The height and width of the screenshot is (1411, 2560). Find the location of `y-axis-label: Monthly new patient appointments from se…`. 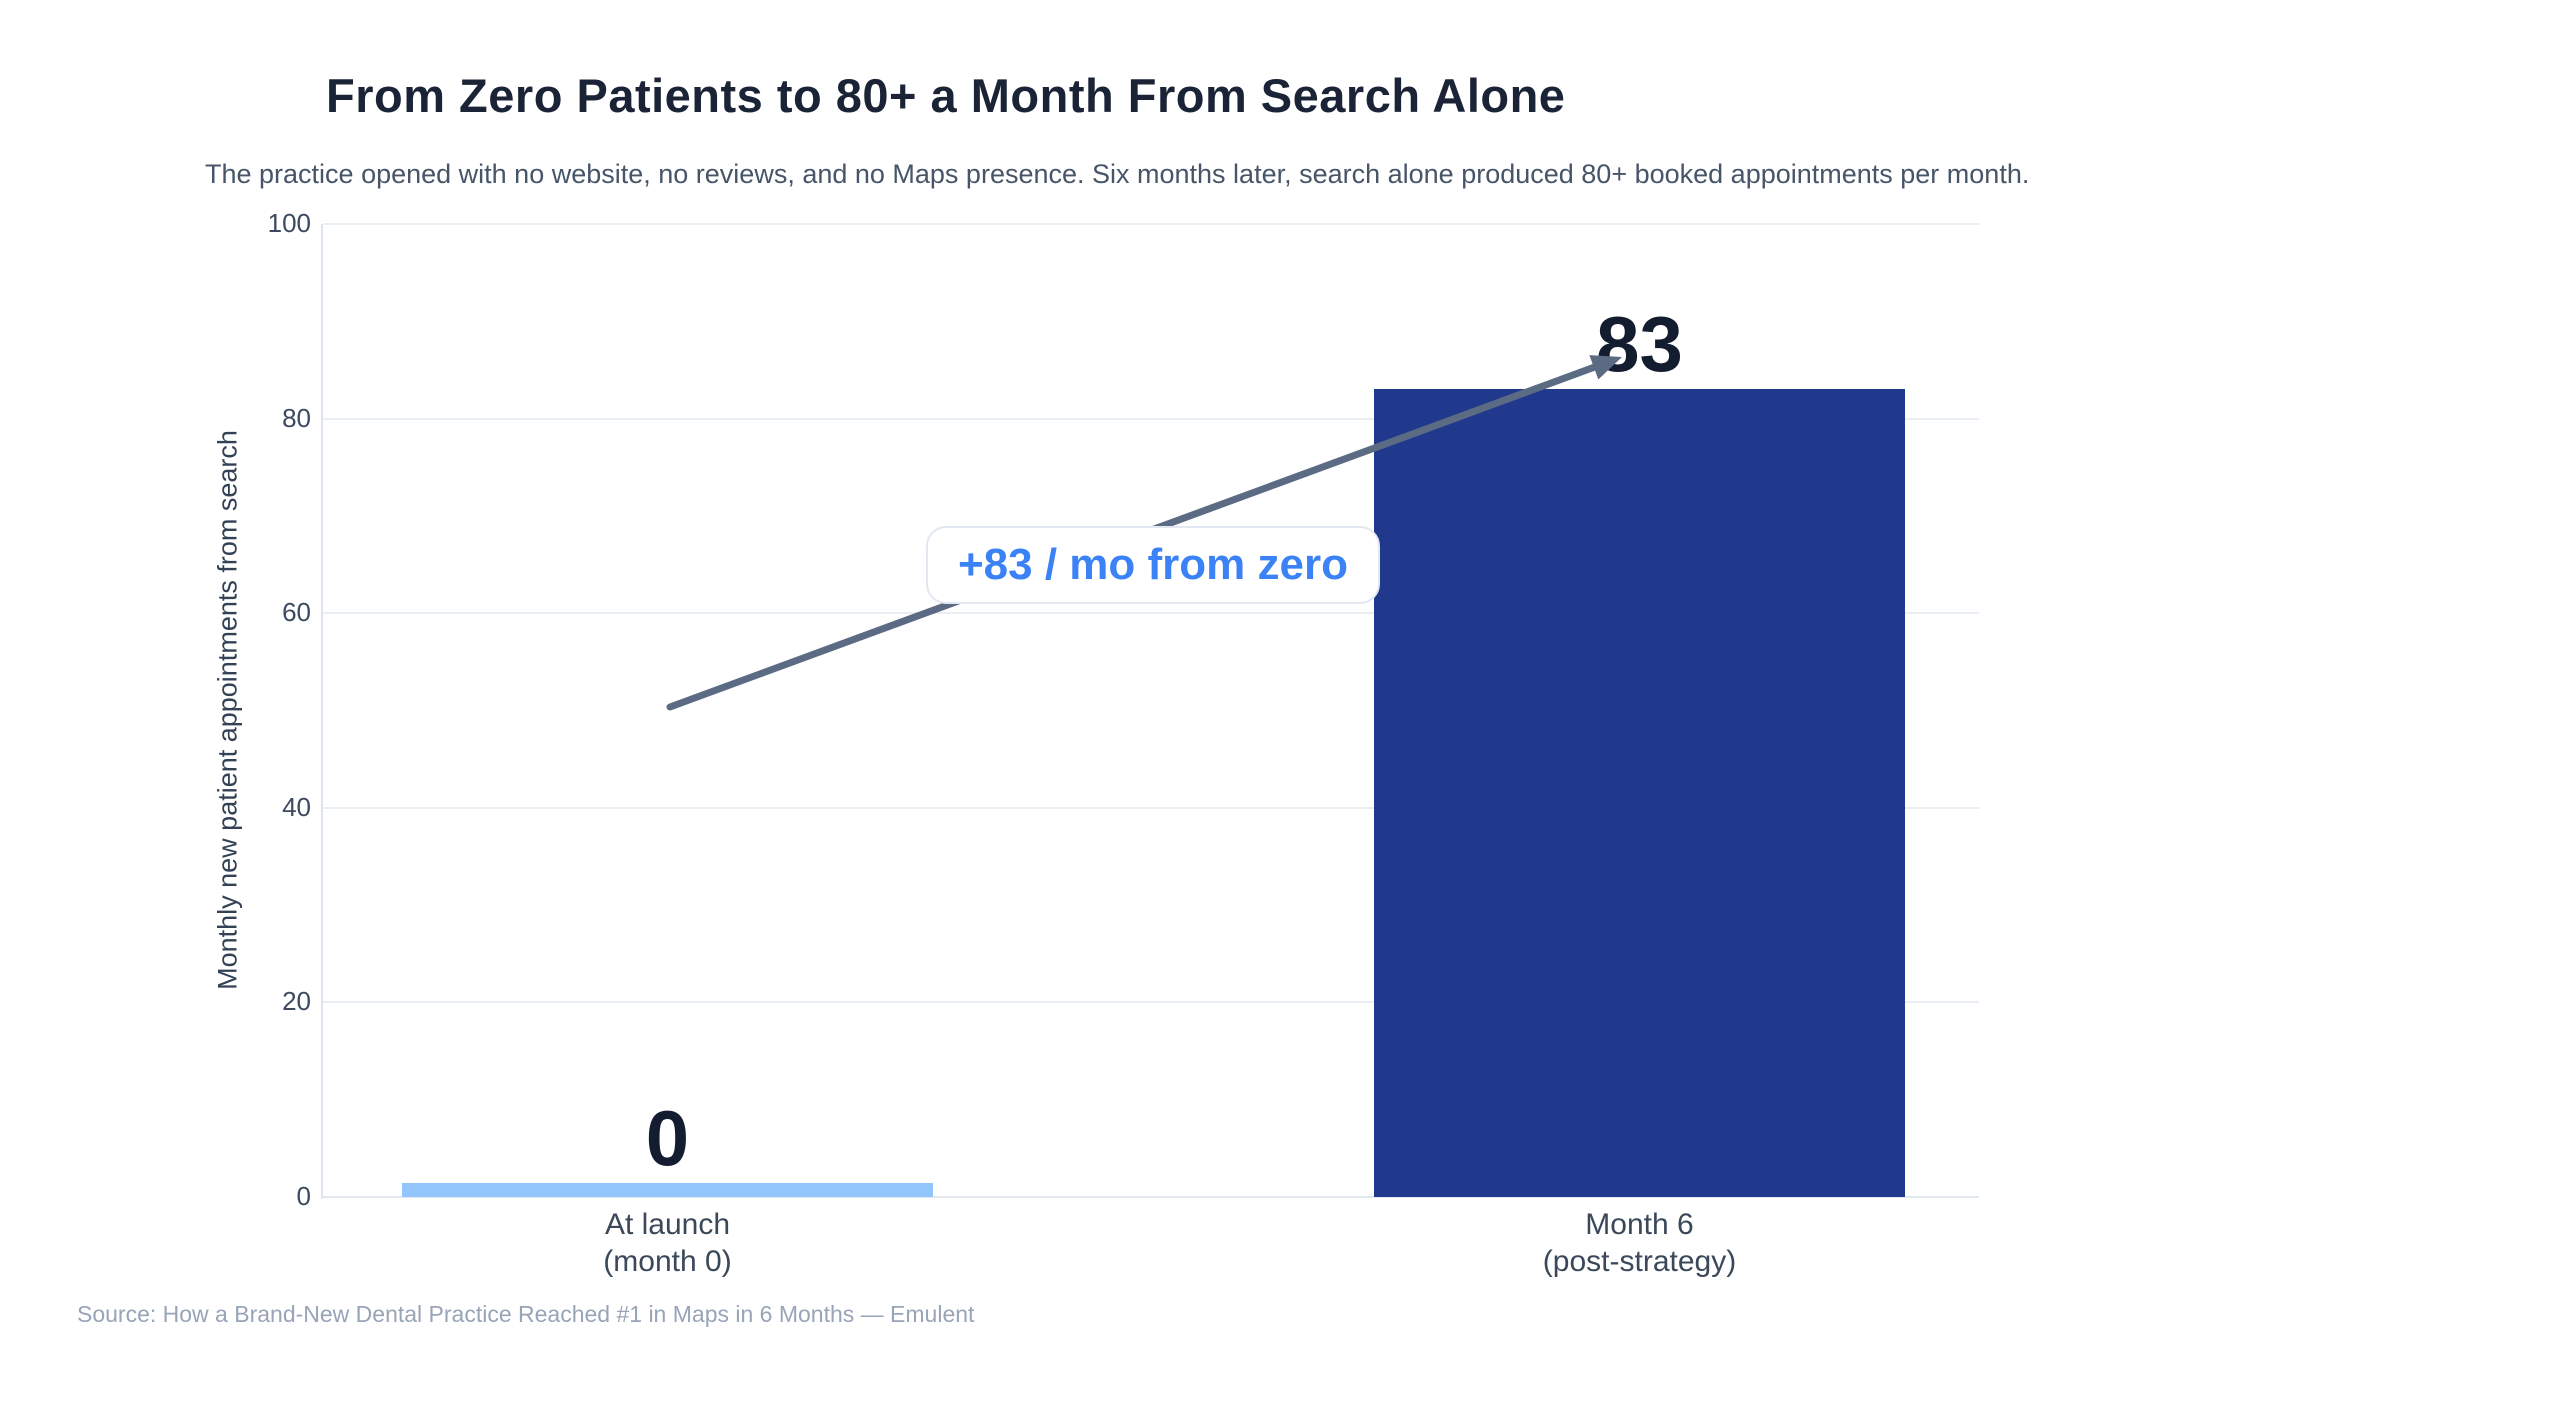

y-axis-label: Monthly new patient appointments from se… is located at coordinates (227, 710).